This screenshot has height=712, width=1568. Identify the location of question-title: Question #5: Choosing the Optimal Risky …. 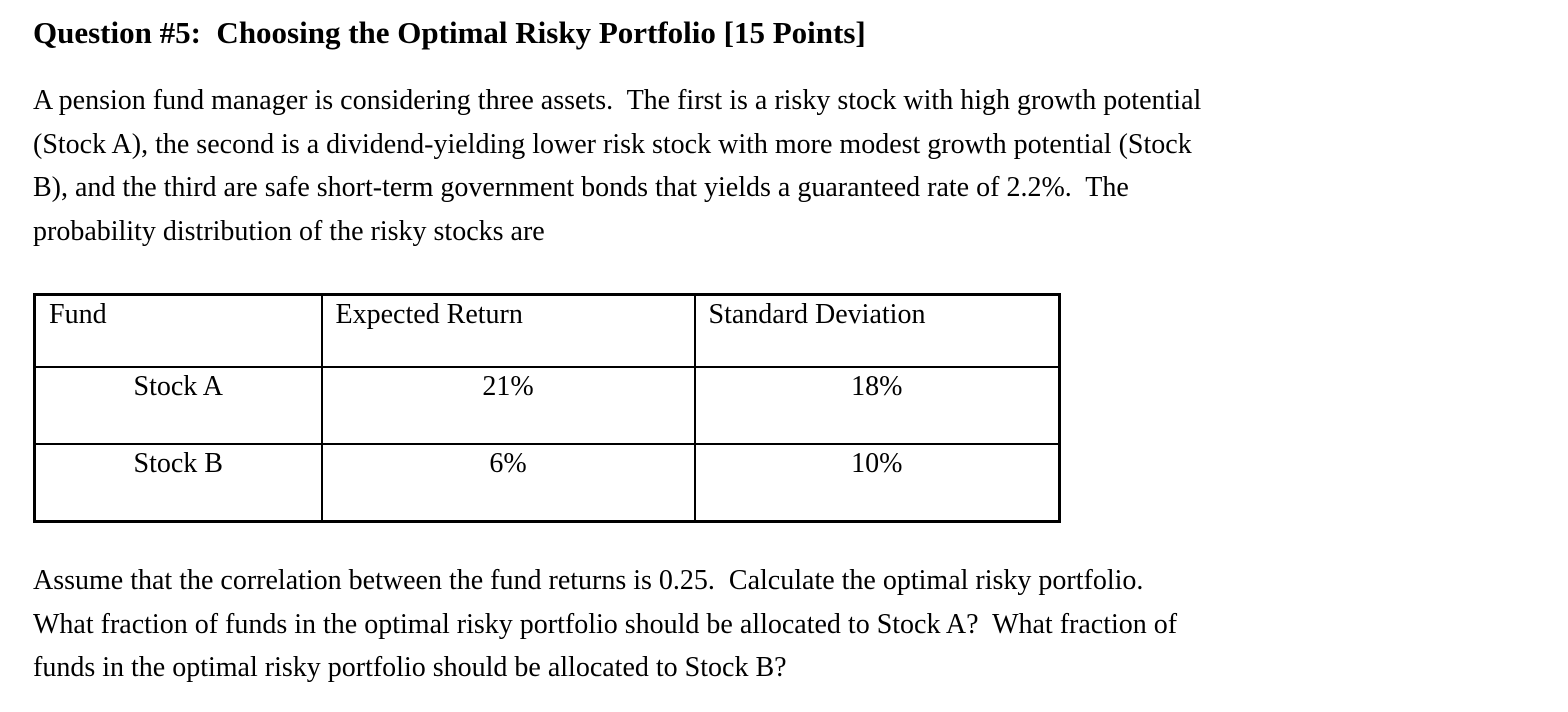
(449, 32).